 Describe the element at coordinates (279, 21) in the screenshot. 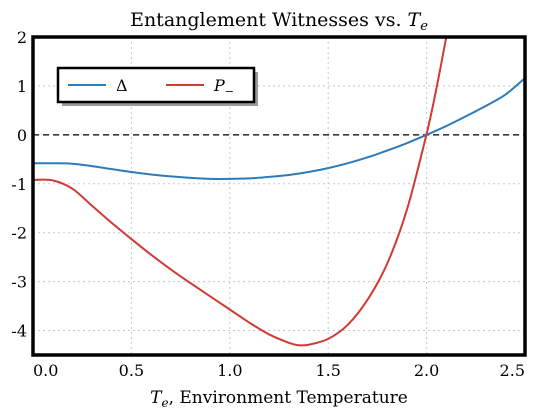

I see `chart-title: Entanglement Witnesses vs. Te` at that location.